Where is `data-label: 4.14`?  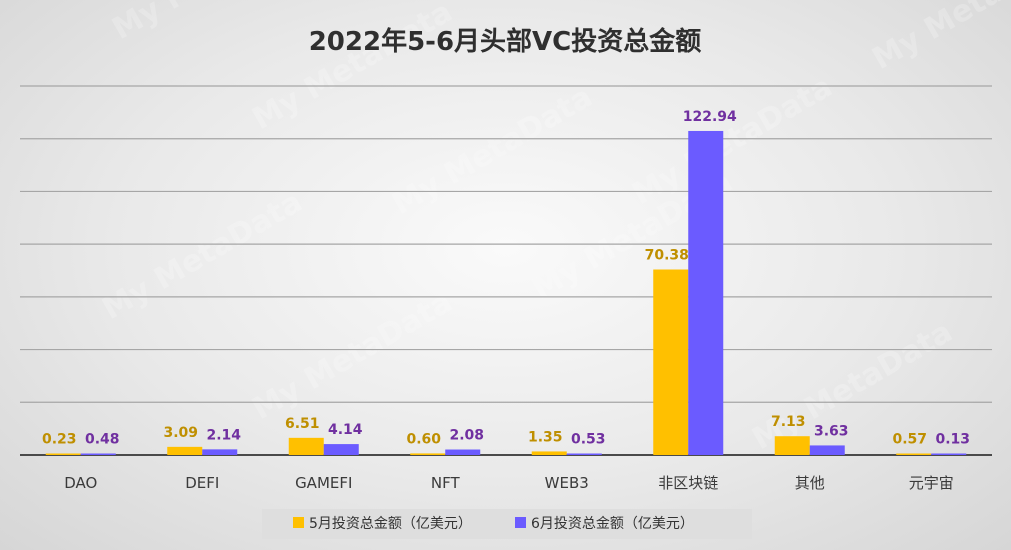
data-label: 4.14 is located at coordinates (345, 430).